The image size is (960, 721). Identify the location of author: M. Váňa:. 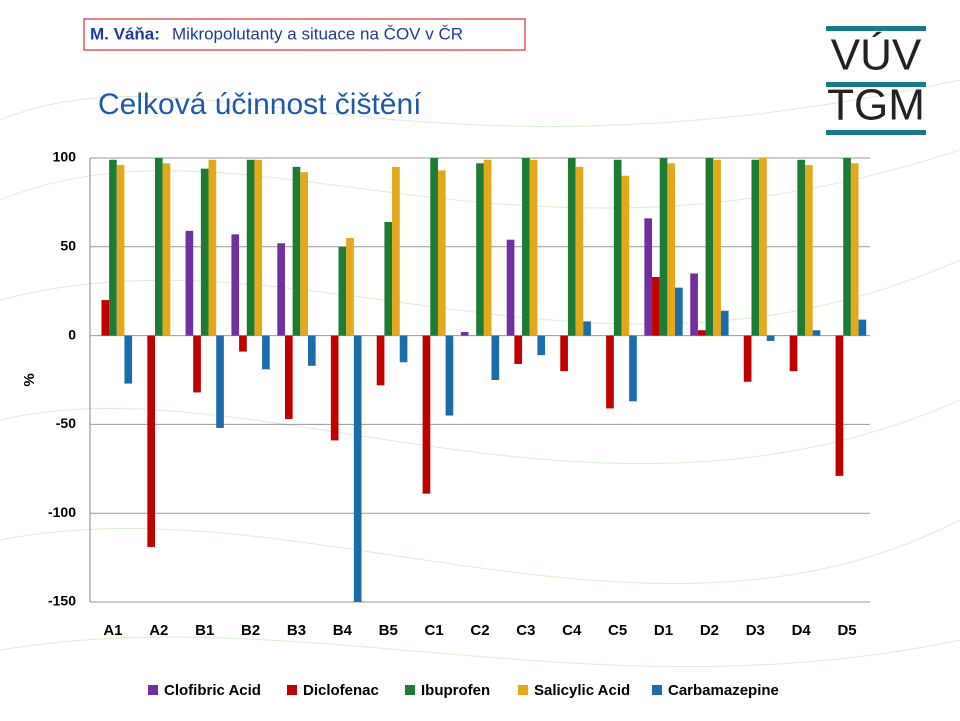
(125, 33).